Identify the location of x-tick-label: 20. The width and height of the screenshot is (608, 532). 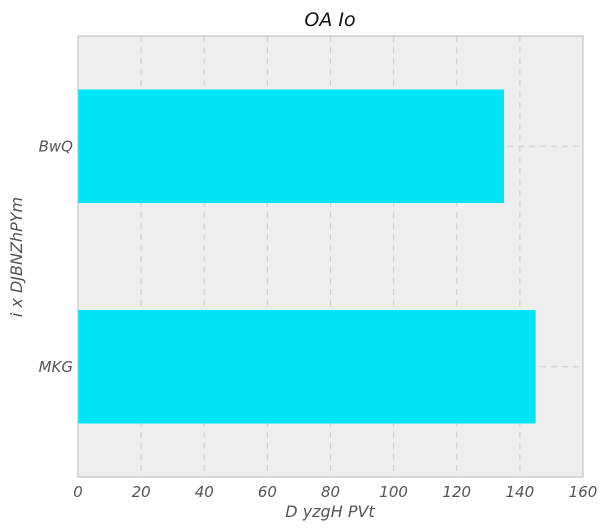
(141, 492).